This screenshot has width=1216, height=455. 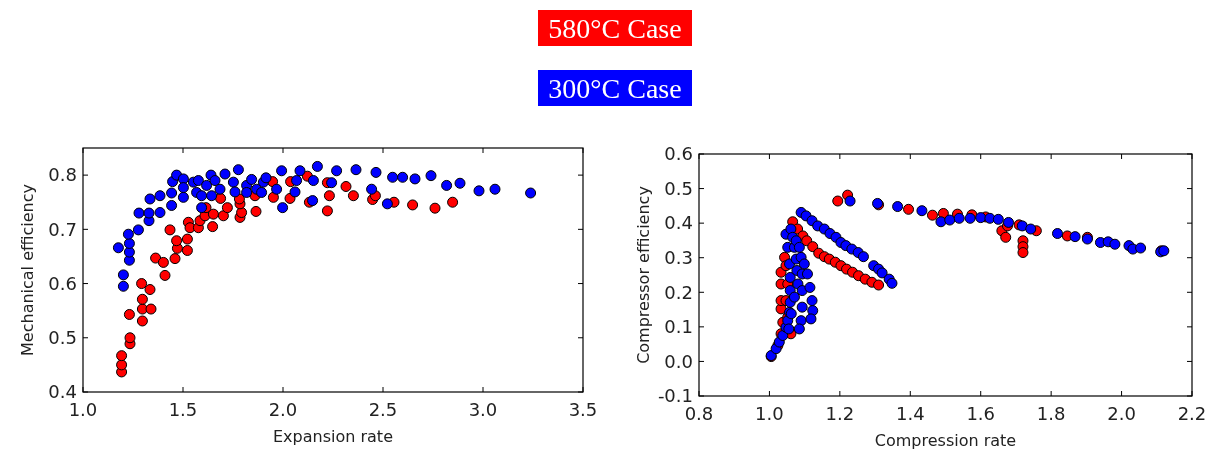 I want to click on y-tick-label: 0.3, so click(x=678, y=258).